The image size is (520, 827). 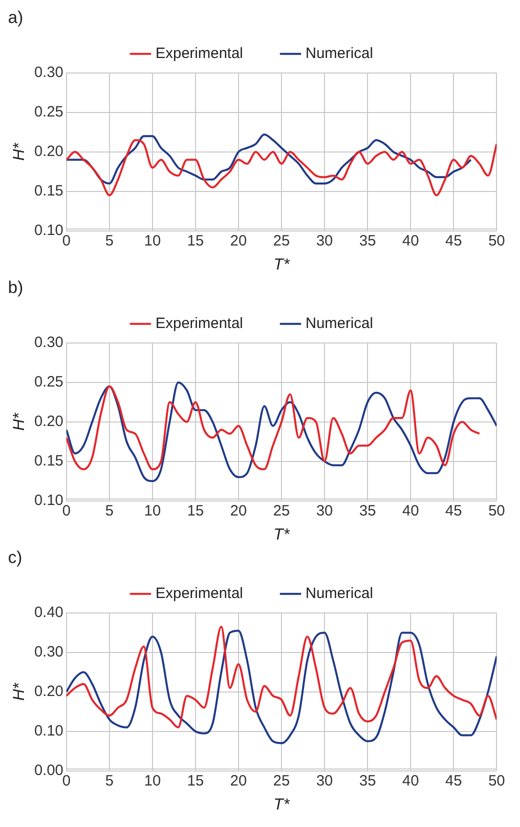 I want to click on chart-title: b), so click(x=16, y=287).